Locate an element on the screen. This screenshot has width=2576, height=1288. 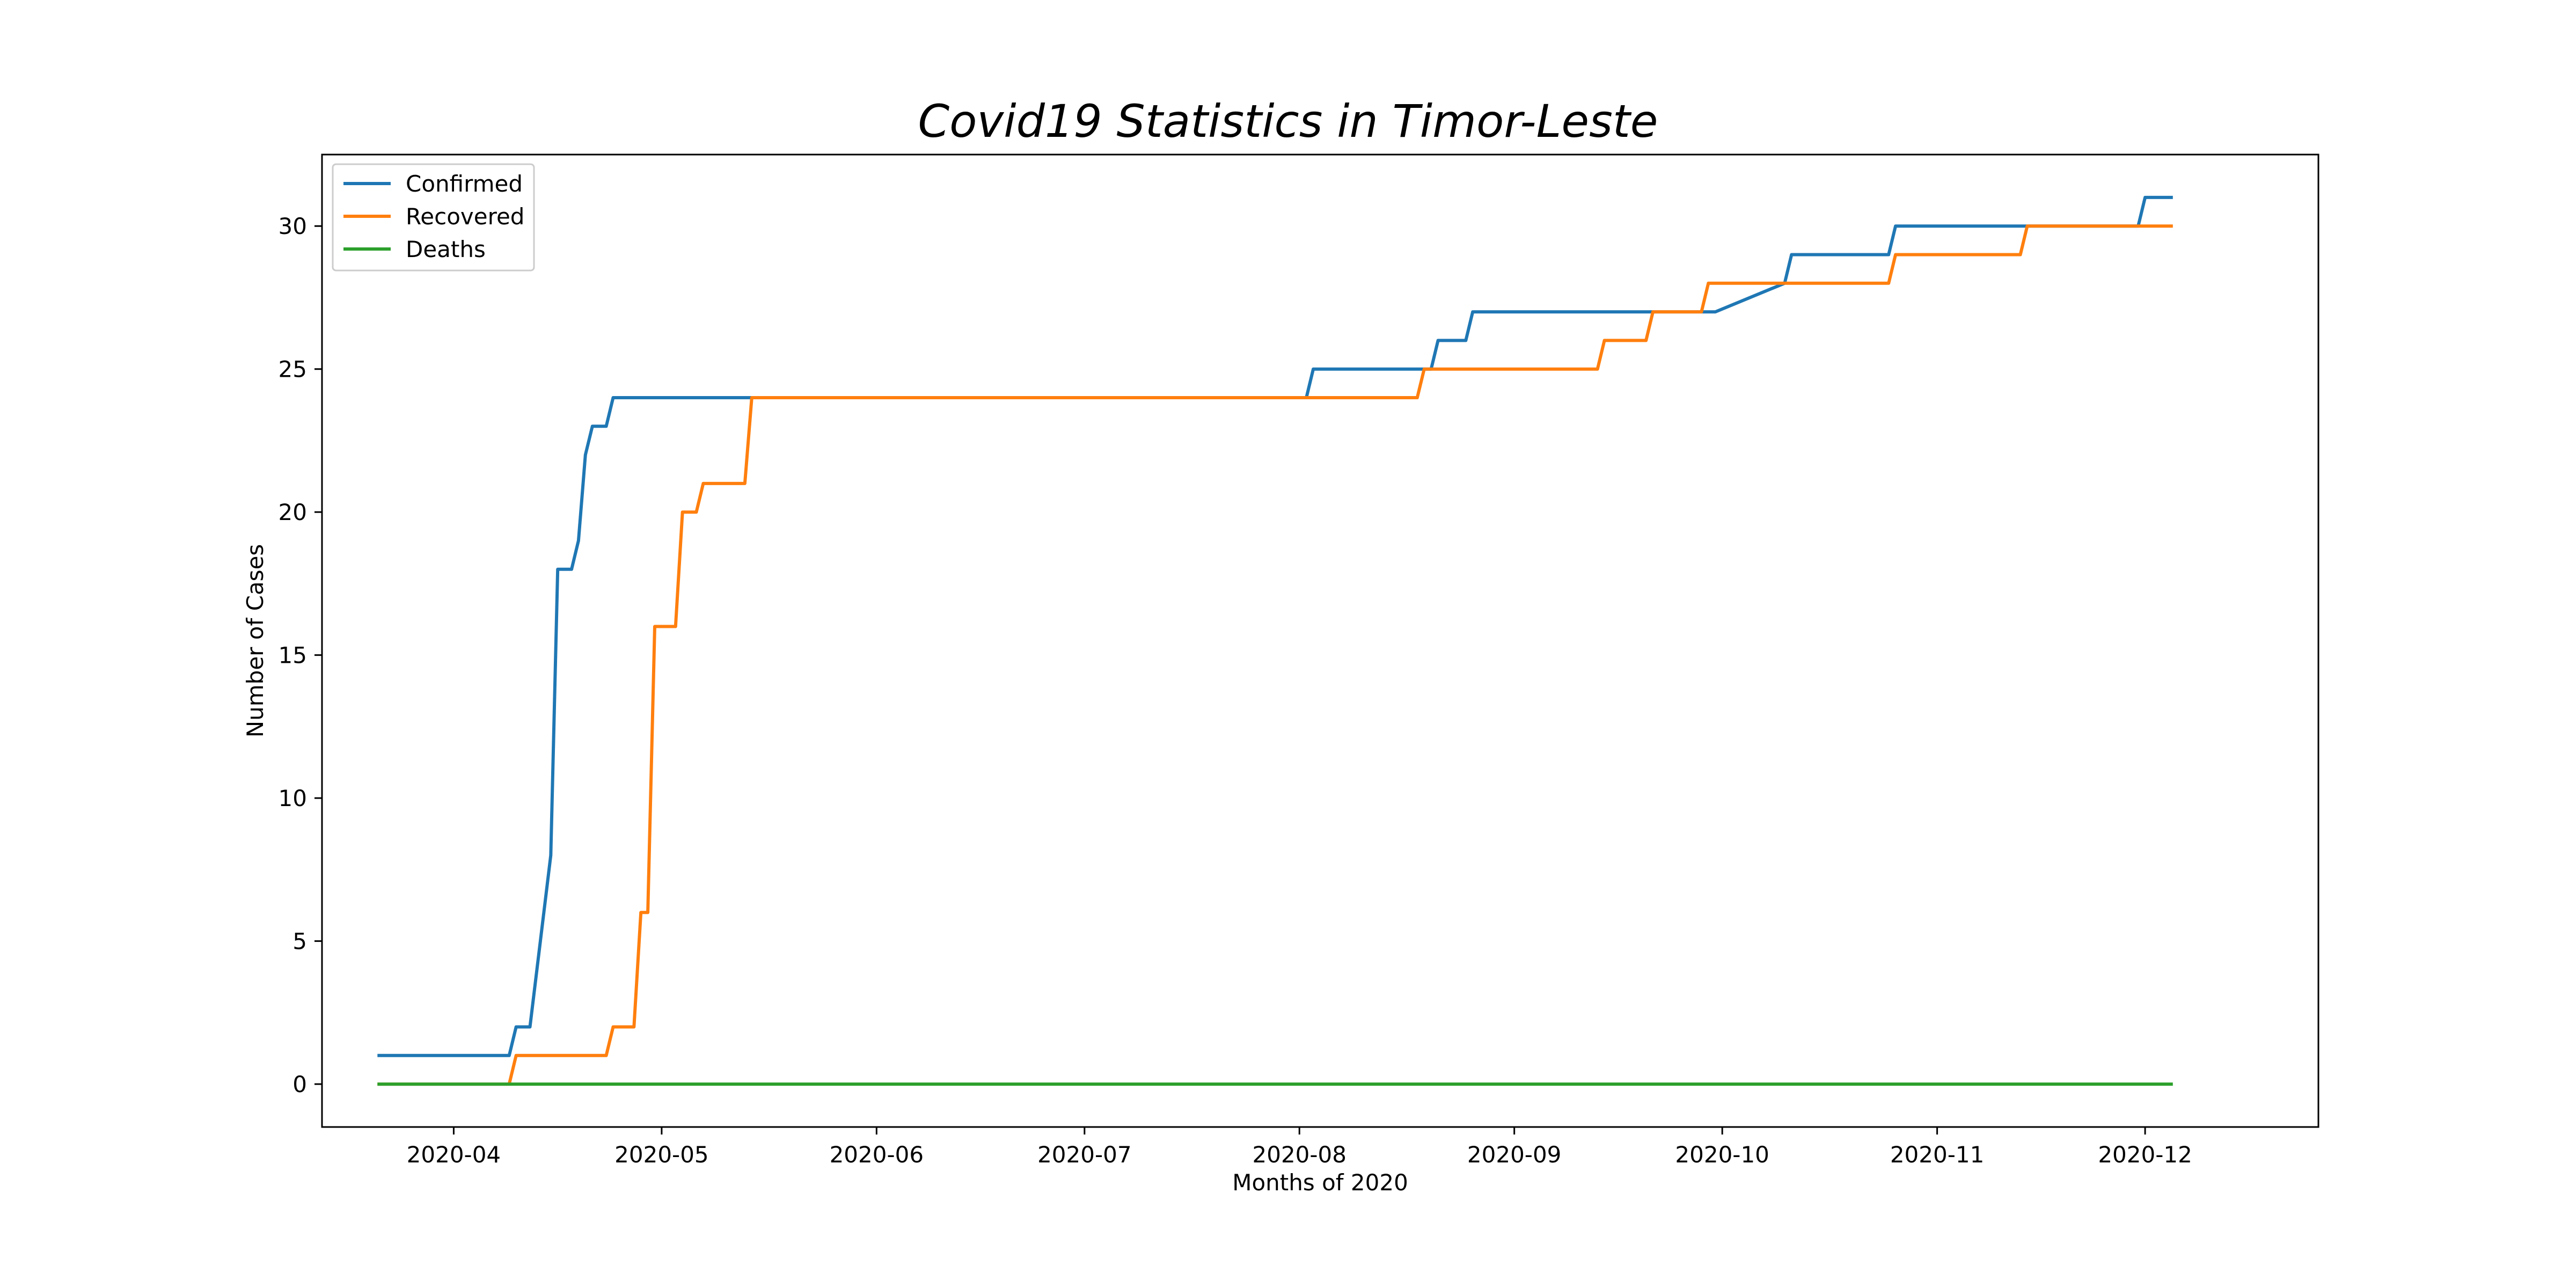
legend-label-confirmed: Confirmed is located at coordinates (464, 184).